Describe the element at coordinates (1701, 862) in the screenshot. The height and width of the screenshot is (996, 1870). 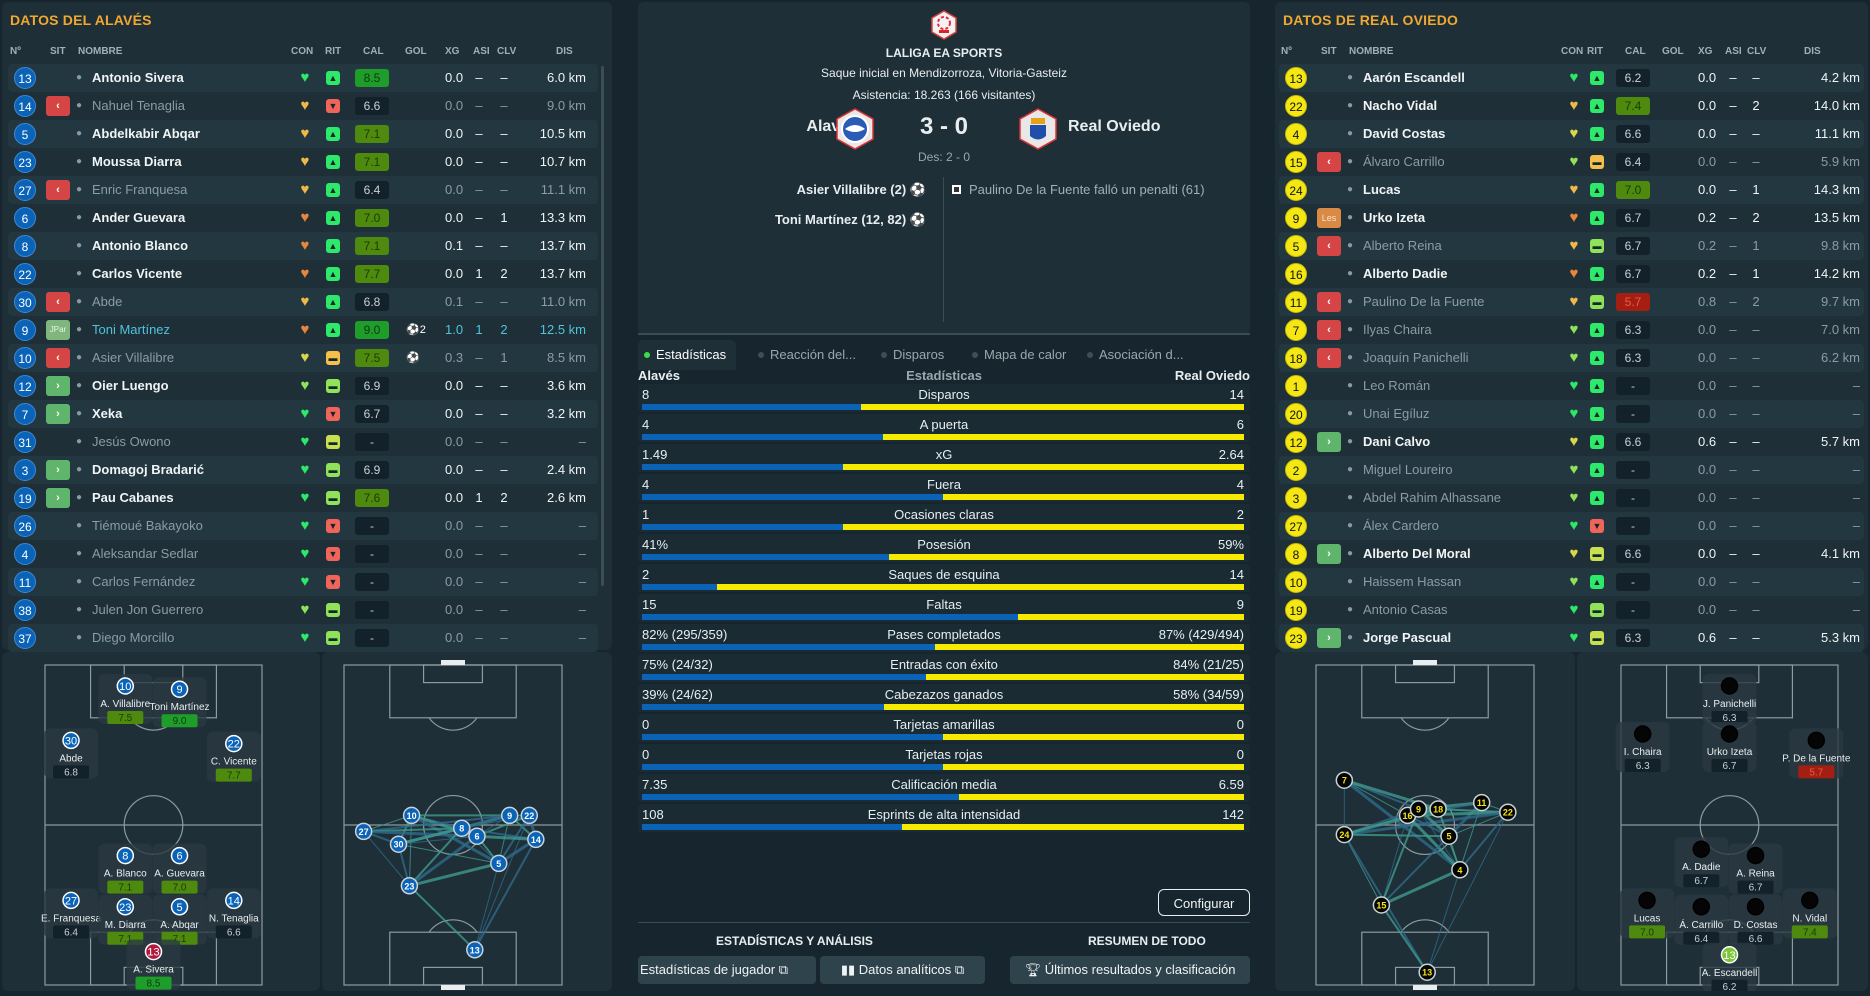
I see `formation-player: A. Dadie 6.7` at that location.